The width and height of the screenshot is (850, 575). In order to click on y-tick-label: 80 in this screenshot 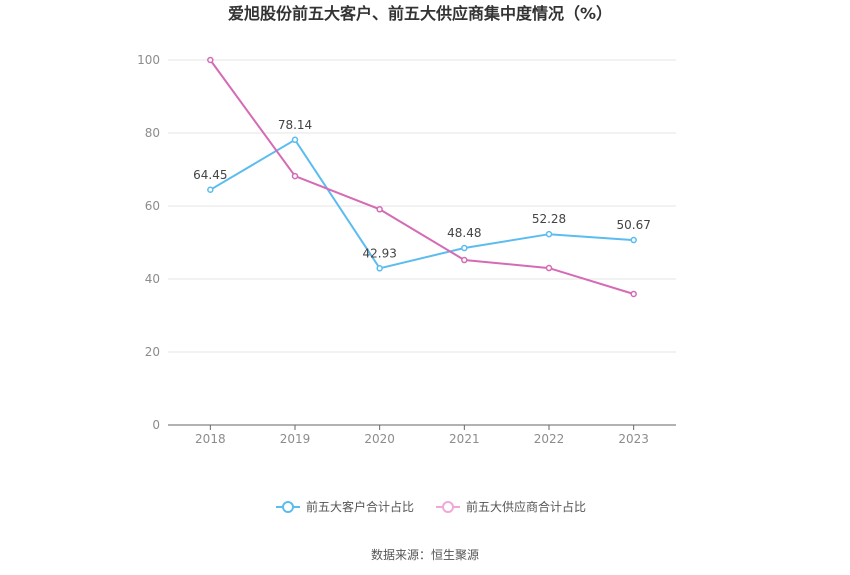, I will do `click(152, 133)`.